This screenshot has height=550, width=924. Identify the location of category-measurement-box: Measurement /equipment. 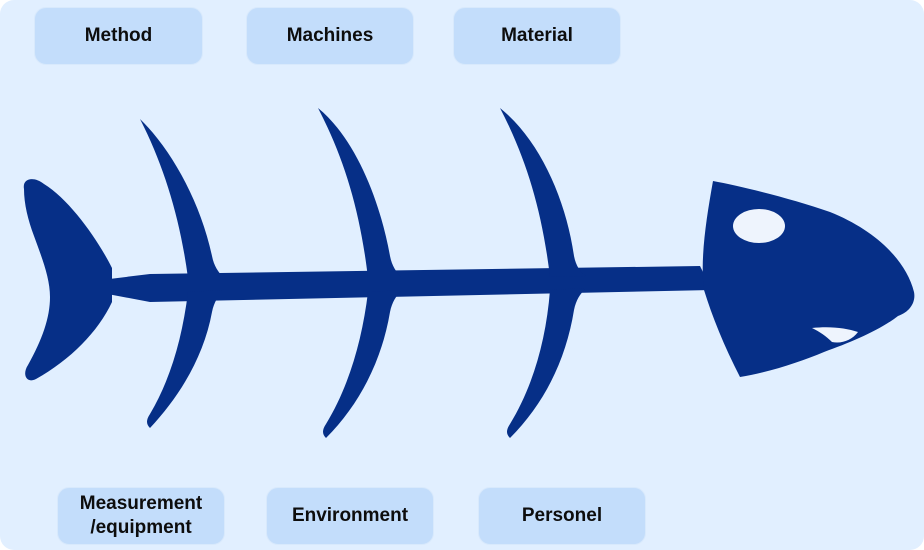
(141, 516).